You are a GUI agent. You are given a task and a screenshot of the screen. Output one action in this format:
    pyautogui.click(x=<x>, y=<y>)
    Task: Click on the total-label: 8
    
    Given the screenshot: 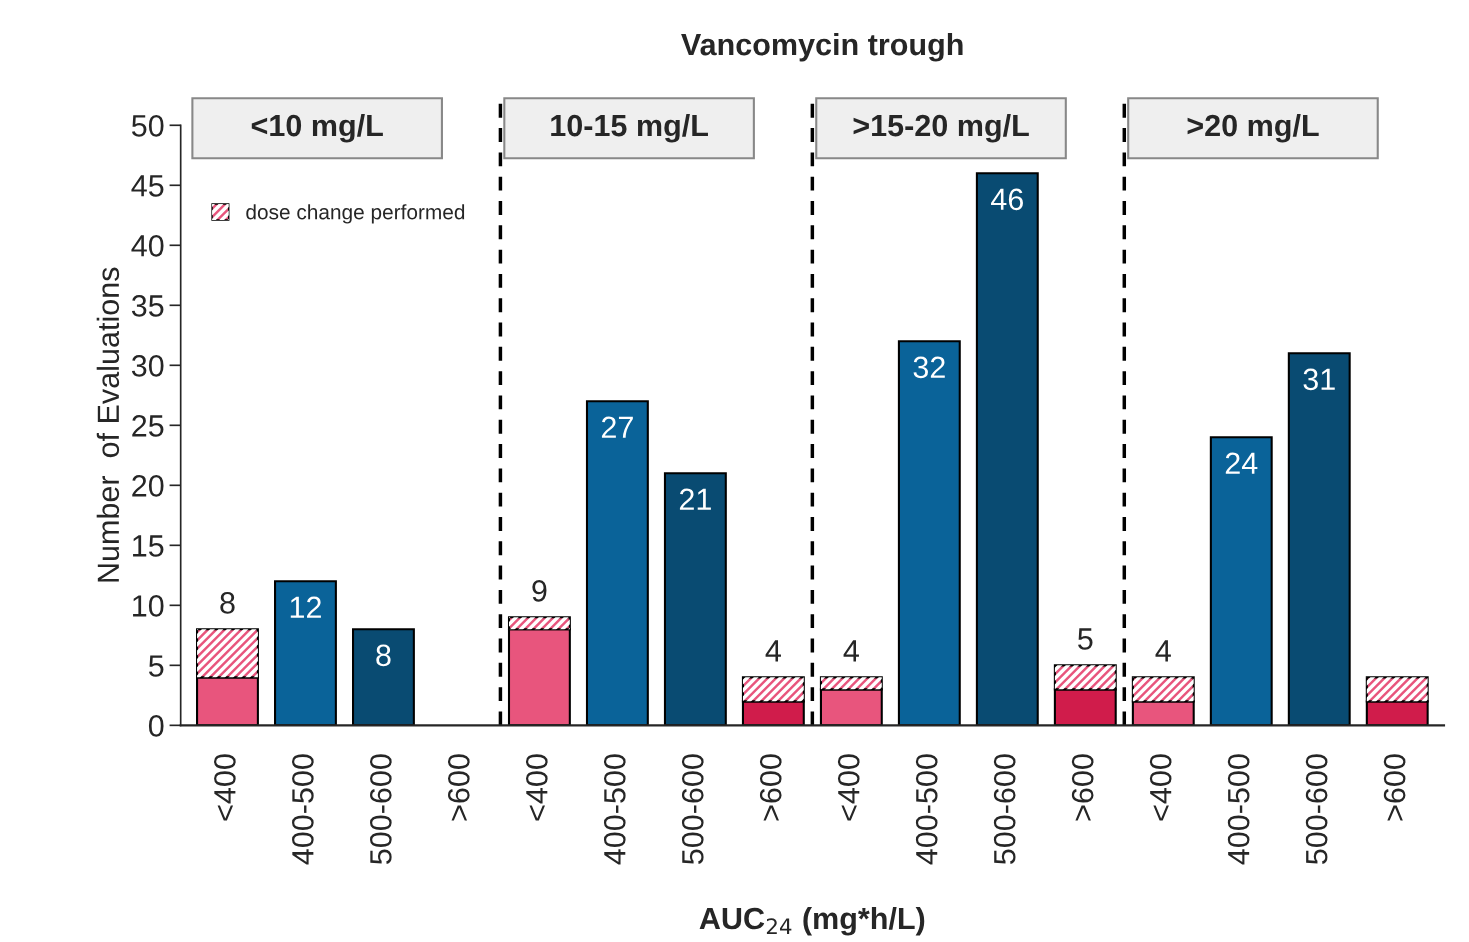 What is the action you would take?
    pyautogui.click(x=227, y=603)
    